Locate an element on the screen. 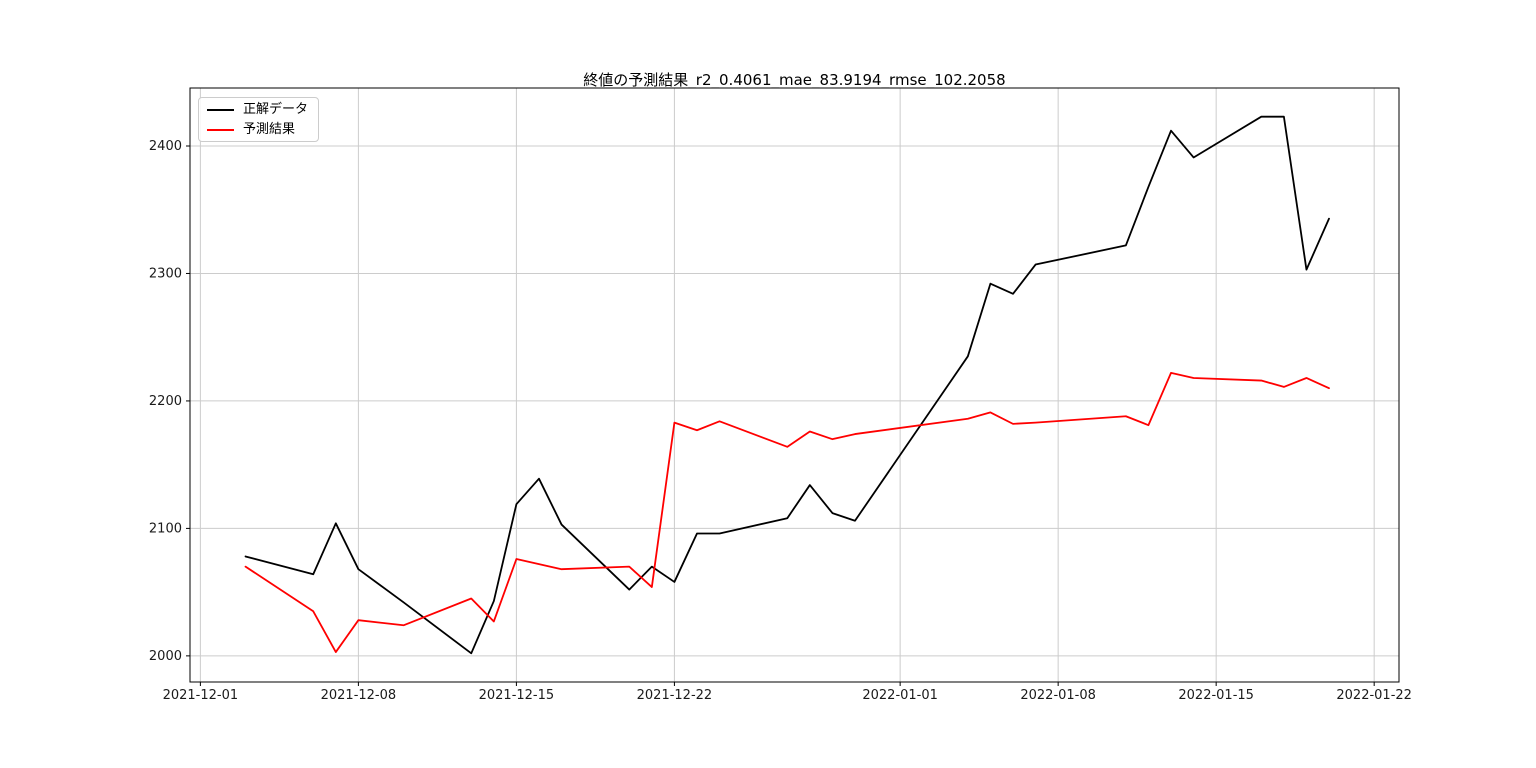 The image size is (1536, 768). actual-line-sample-icon is located at coordinates (220, 109).